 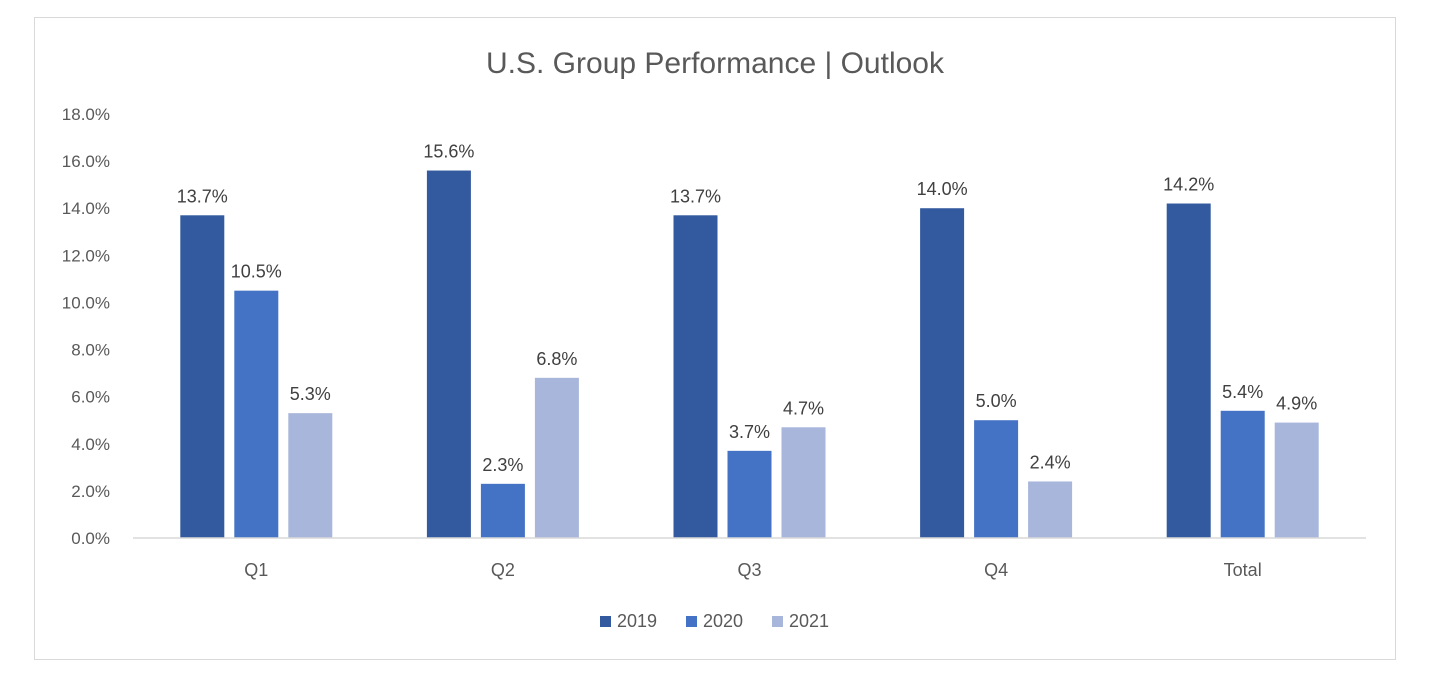 I want to click on y-tick-label: 16.0%, so click(x=86, y=161).